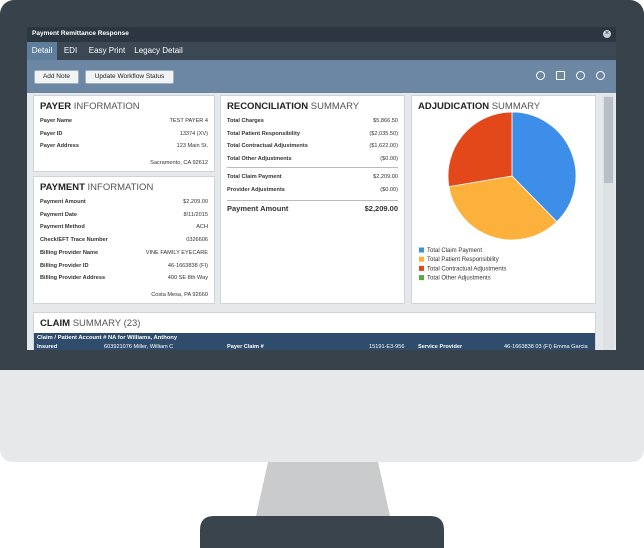 The width and height of the screenshot is (644, 548). What do you see at coordinates (139, 347) in the screenshot?
I see `claim-field-value: 603921076 Miller, William C` at bounding box center [139, 347].